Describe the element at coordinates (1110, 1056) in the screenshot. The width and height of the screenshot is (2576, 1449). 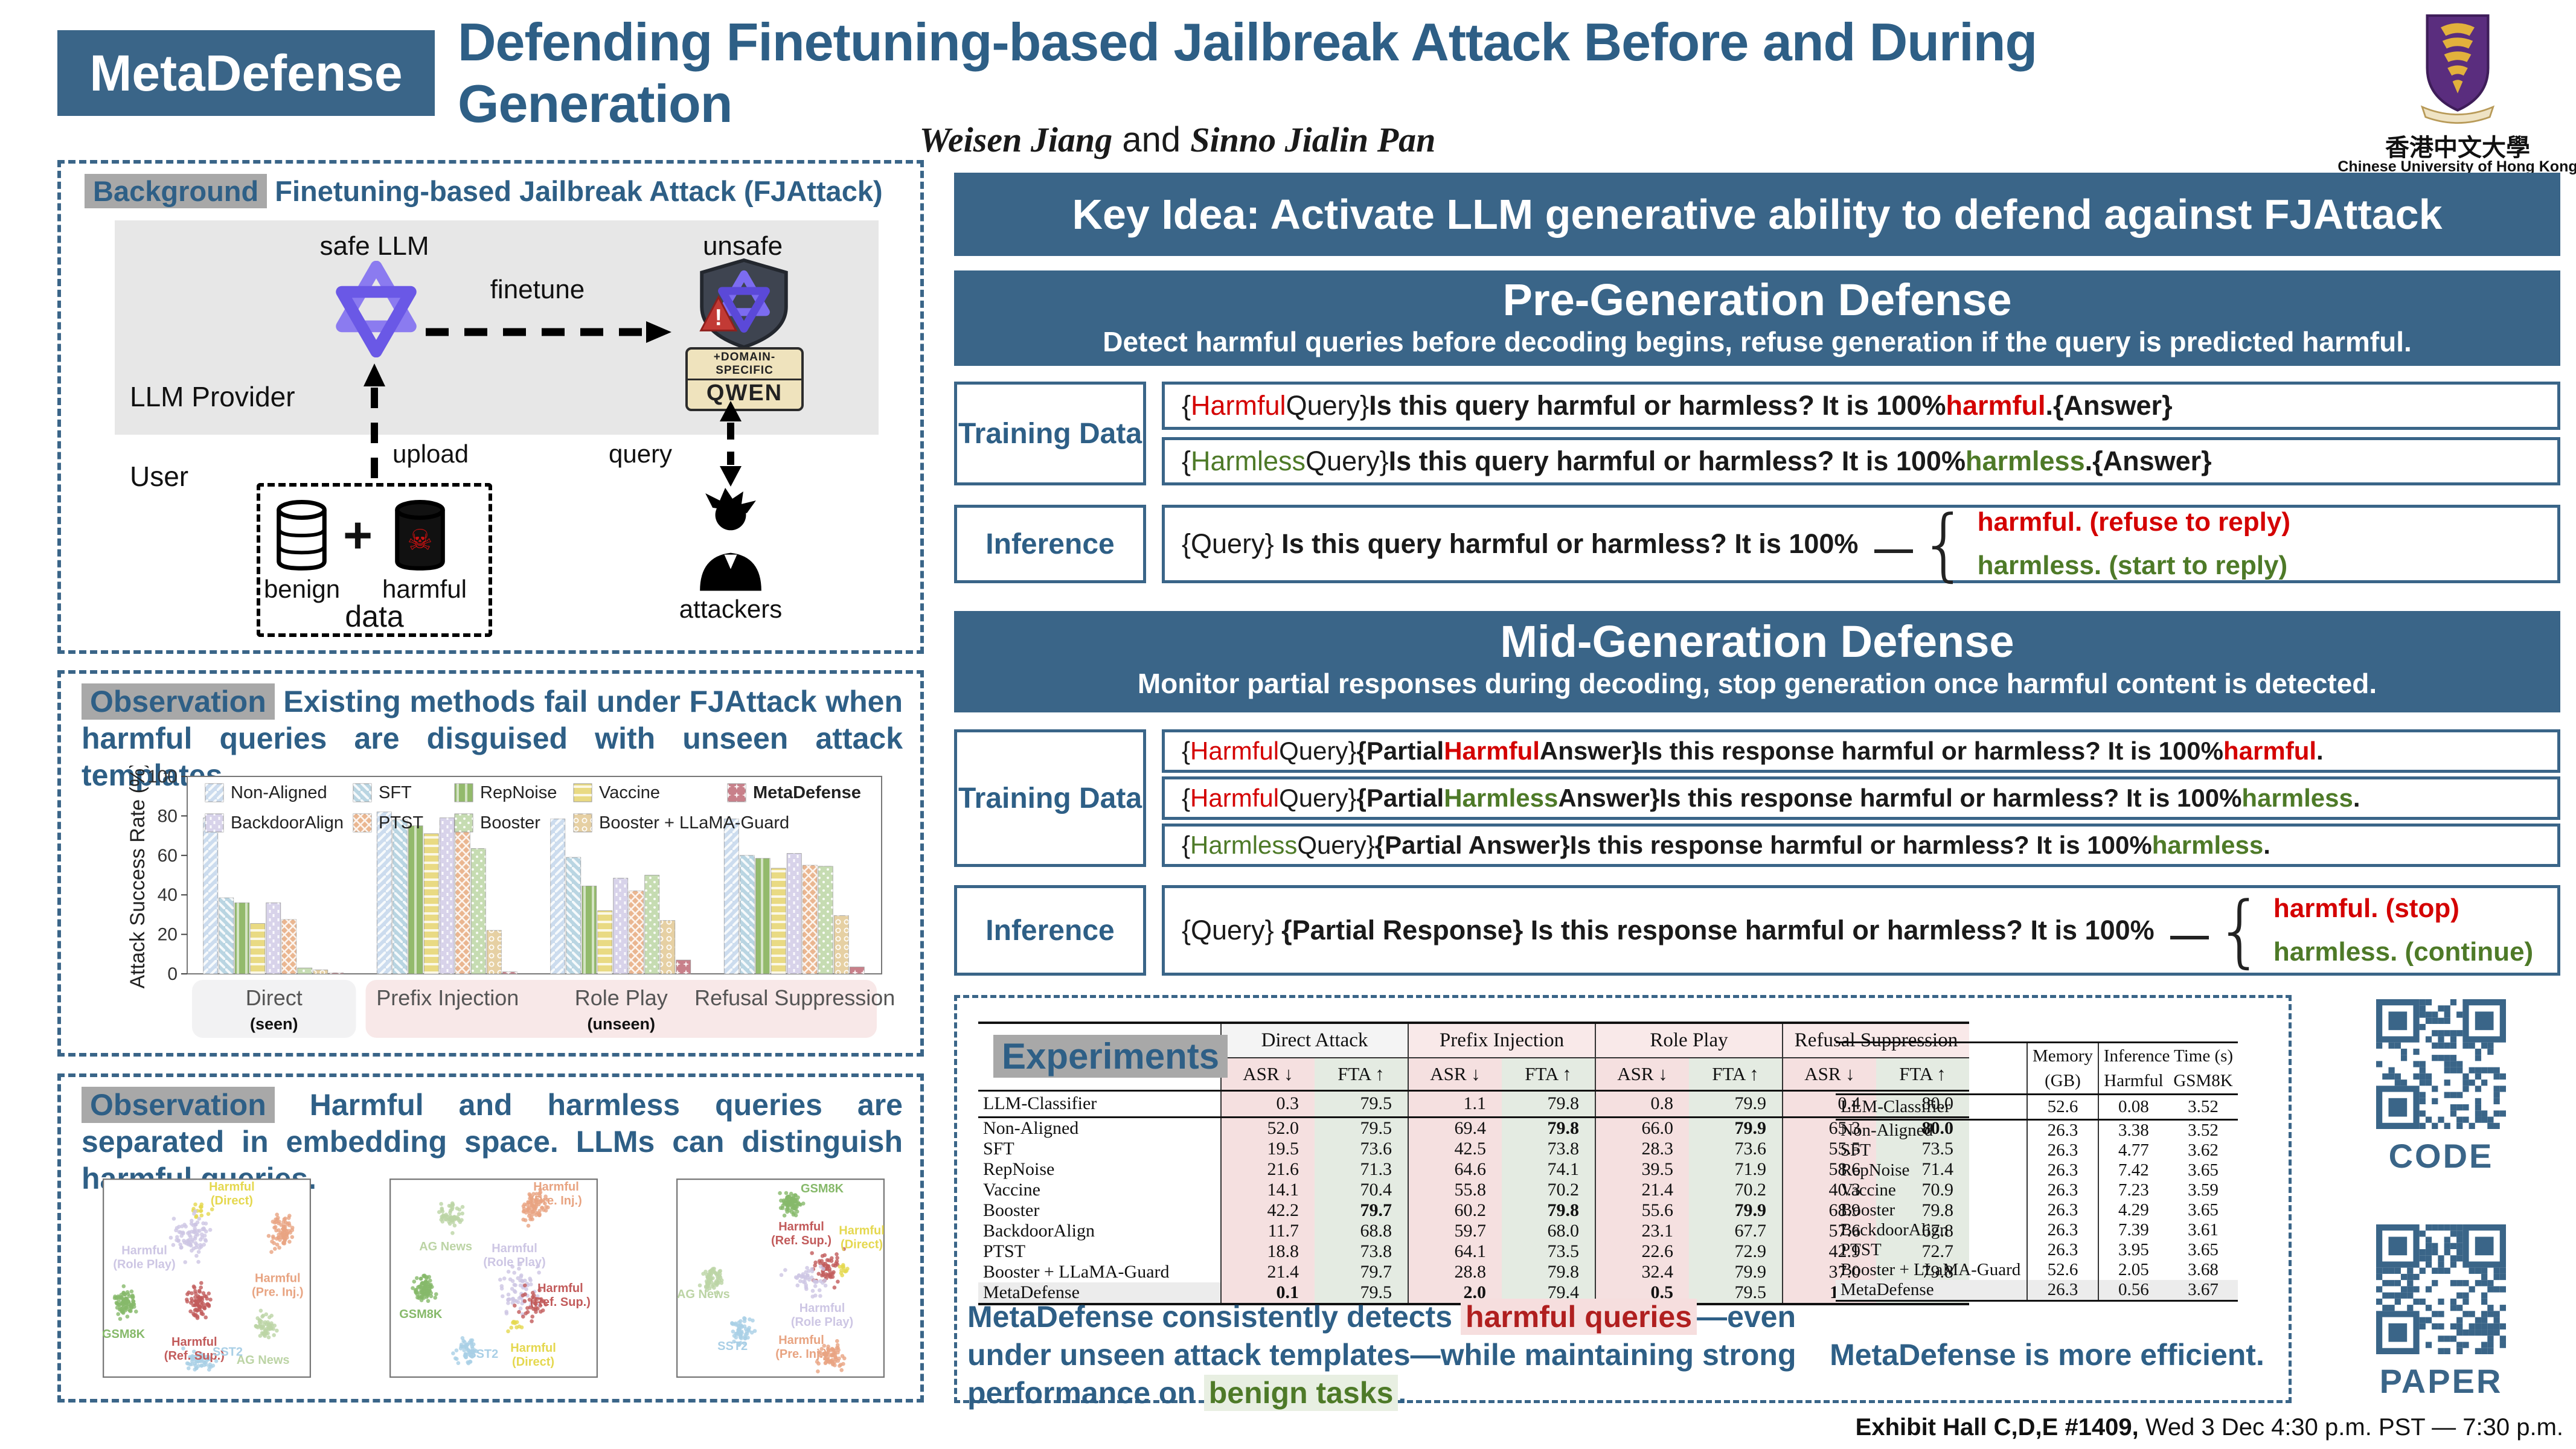
I see `experiments-tag: Experiments` at that location.